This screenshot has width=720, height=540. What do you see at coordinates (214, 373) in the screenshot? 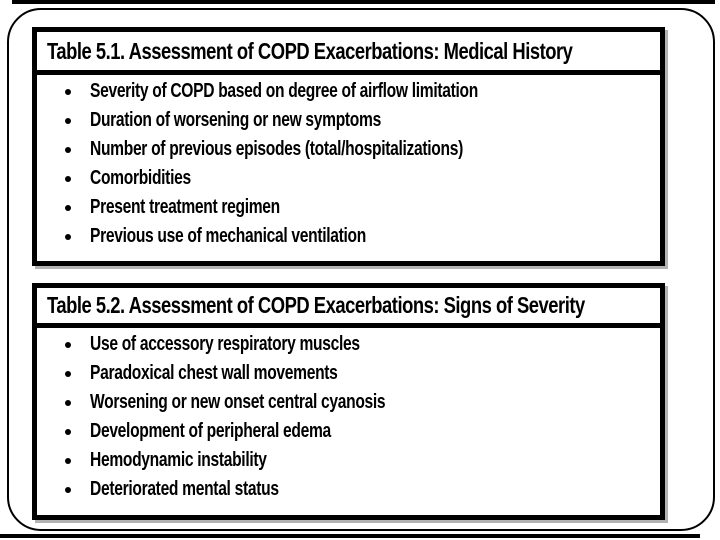
I see `list-item-text: Paradoxical chest wall movements` at bounding box center [214, 373].